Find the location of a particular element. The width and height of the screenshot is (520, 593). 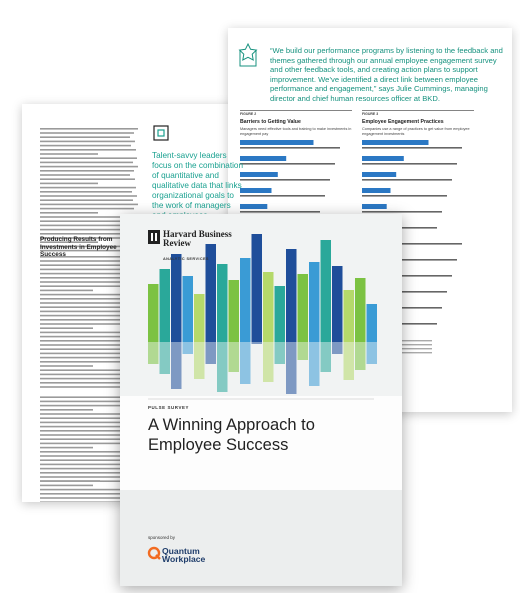

quote-icon is located at coordinates (248, 54).